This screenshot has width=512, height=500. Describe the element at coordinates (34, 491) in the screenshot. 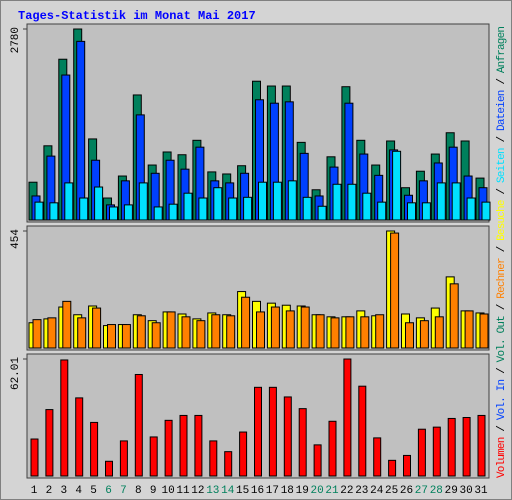

I see `x-tick-label: 1` at that location.